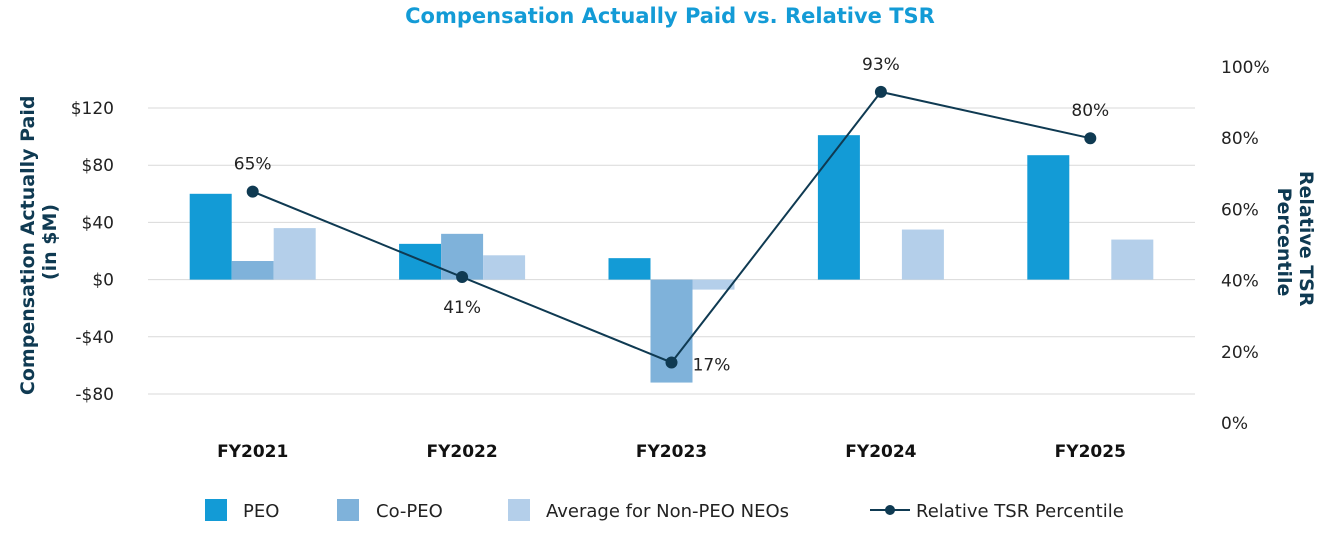 The width and height of the screenshot is (1344, 536). Describe the element at coordinates (261, 511) in the screenshot. I see `legend-label: PEO` at that location.